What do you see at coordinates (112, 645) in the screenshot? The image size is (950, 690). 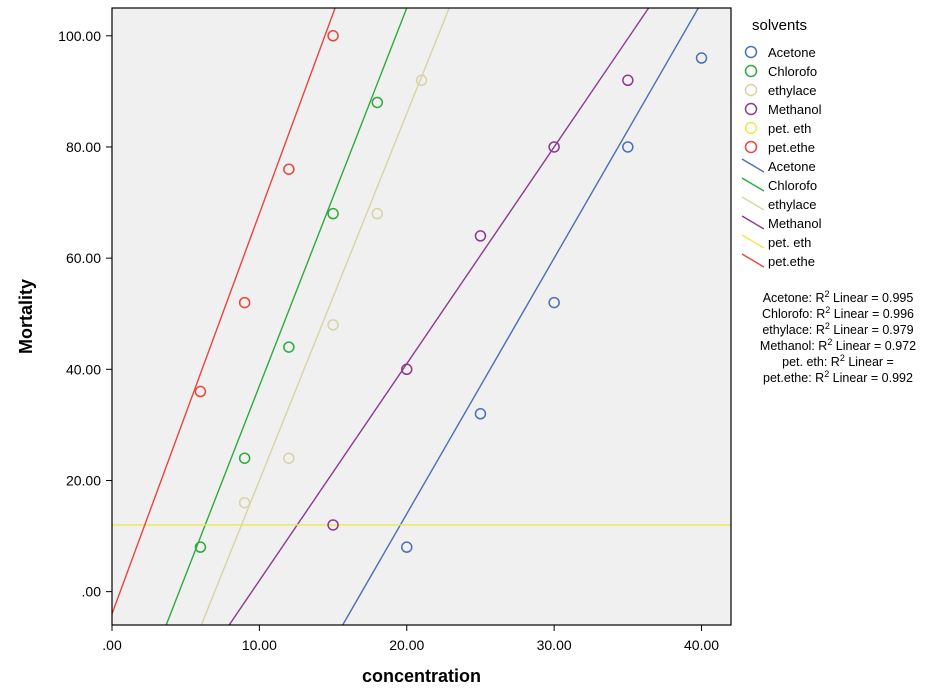 I see `x-tick-label: .00` at bounding box center [112, 645].